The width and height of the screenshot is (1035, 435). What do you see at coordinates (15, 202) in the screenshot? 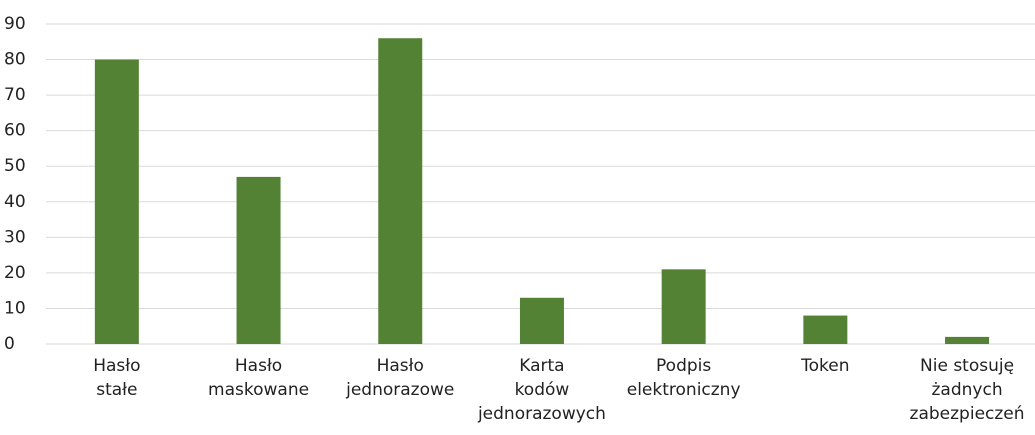
I see `y-tick-label: 40` at bounding box center [15, 202].